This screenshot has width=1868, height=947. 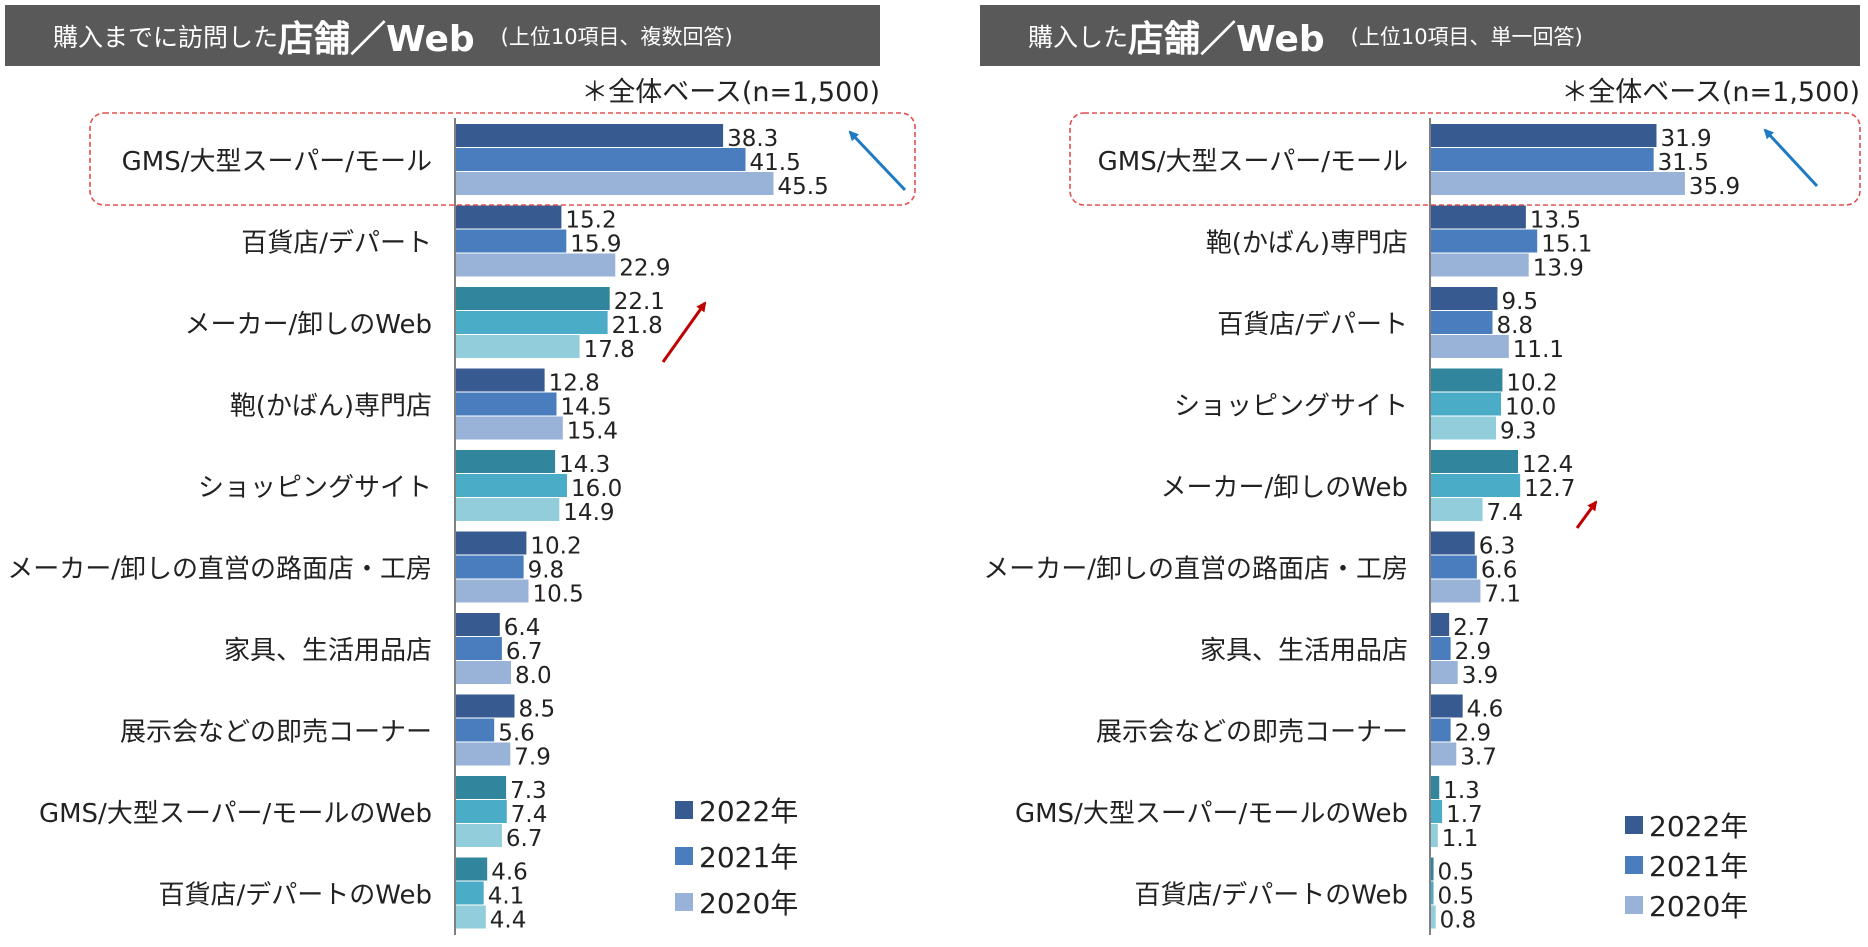 What do you see at coordinates (574, 384) in the screenshot?
I see `value-label-2022: 12.8` at bounding box center [574, 384].